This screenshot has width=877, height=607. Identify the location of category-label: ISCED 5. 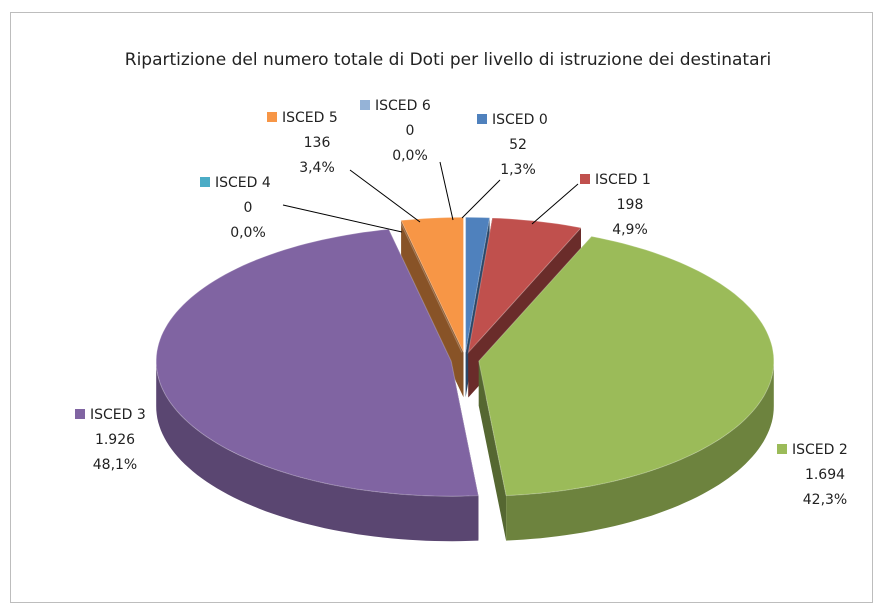
(310, 118).